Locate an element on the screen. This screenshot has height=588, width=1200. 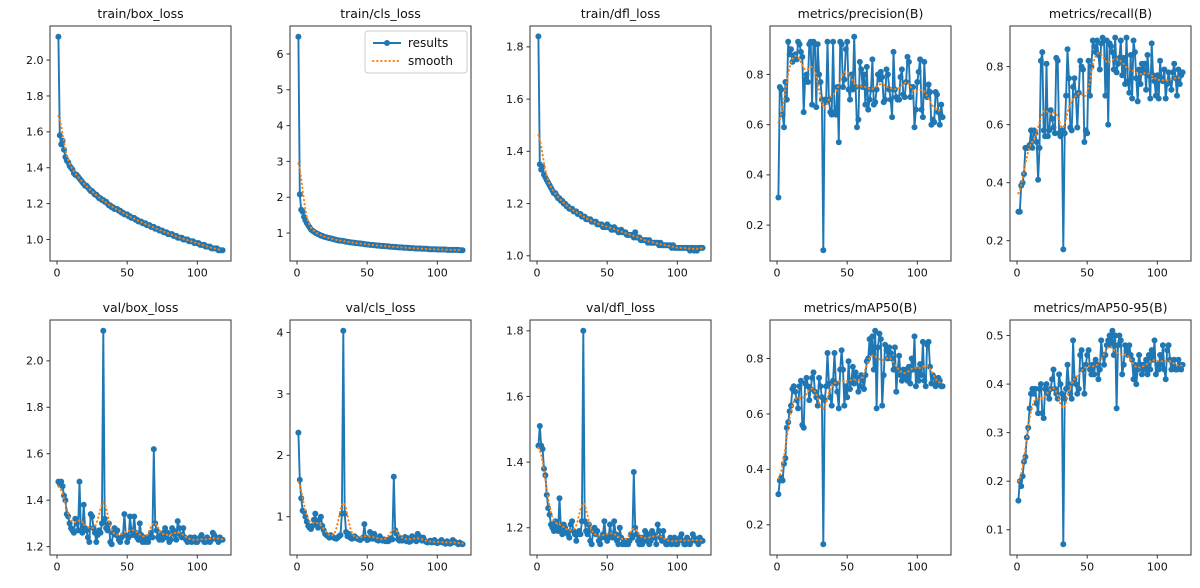
subplot-title-val-box-loss: val/box_loss is located at coordinates (140, 307).